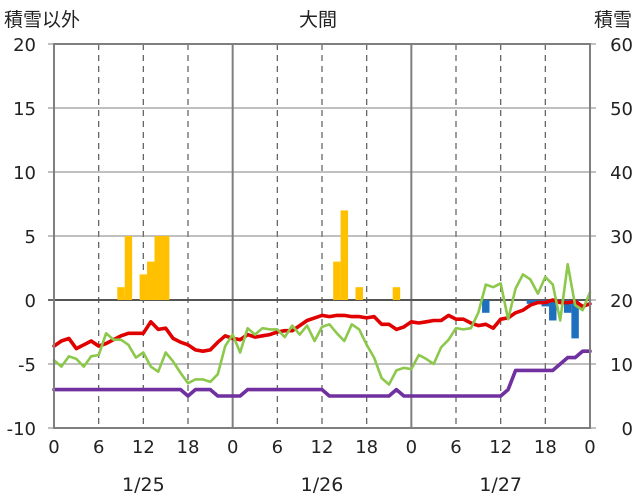 This screenshot has width=636, height=501. I want to click on right-tick-label: 10, so click(621, 365).